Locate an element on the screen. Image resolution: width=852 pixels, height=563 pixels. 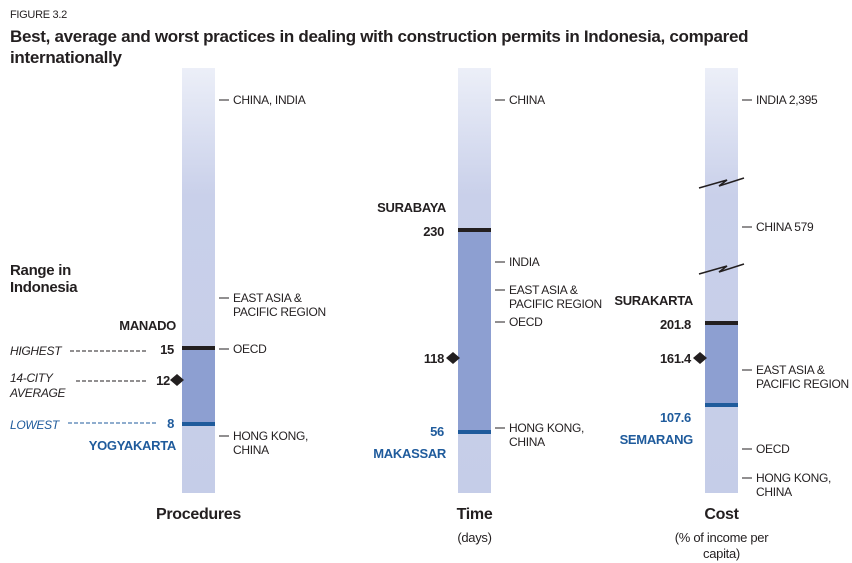
lowest-city: YOGYAKARTA is located at coordinates (132, 445).